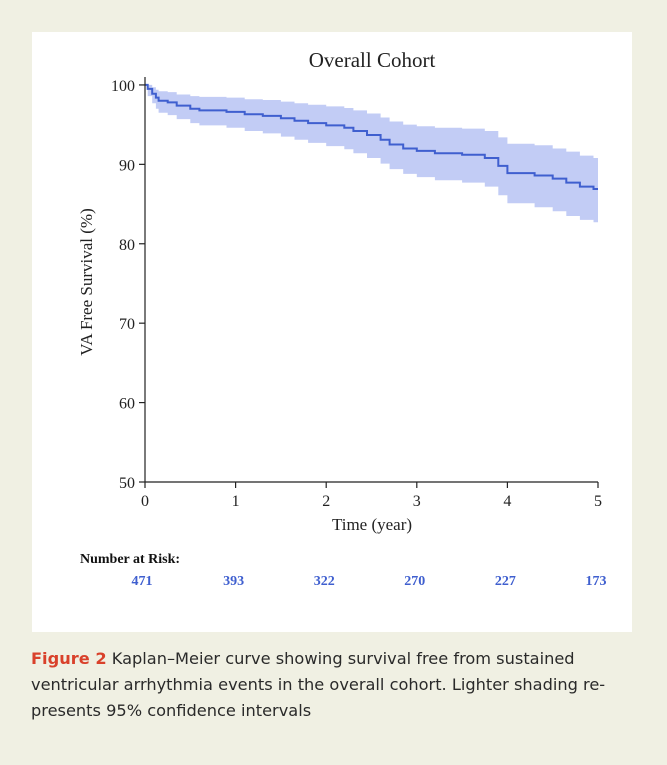 The height and width of the screenshot is (765, 667). What do you see at coordinates (233, 581) in the screenshot?
I see `risk-count: 393` at bounding box center [233, 581].